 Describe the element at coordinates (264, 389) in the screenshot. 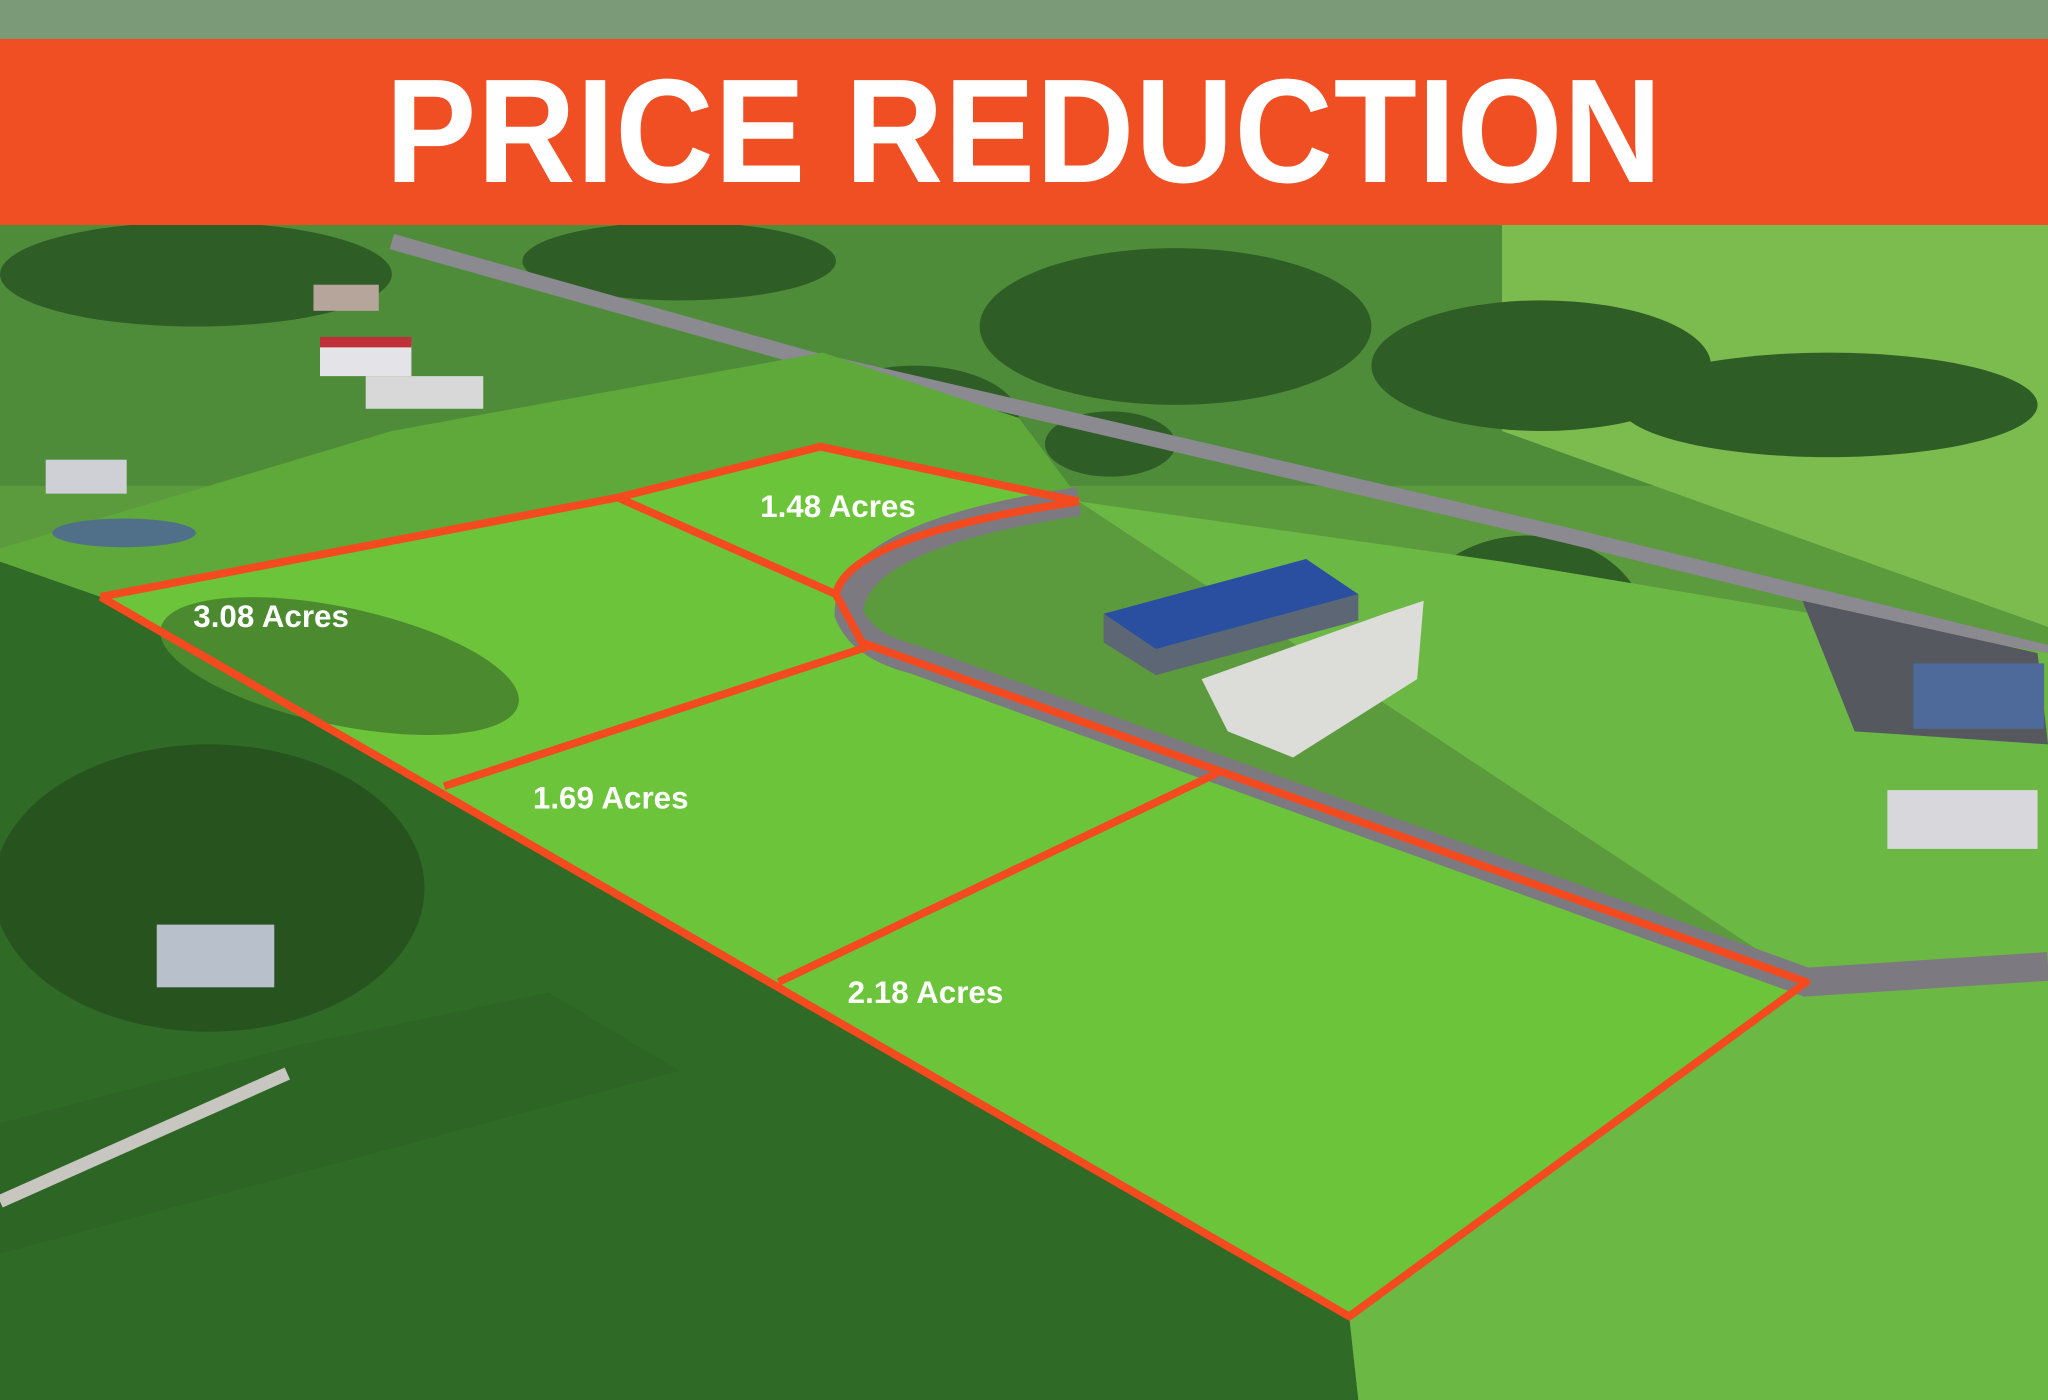

I see `village-buildings` at that location.